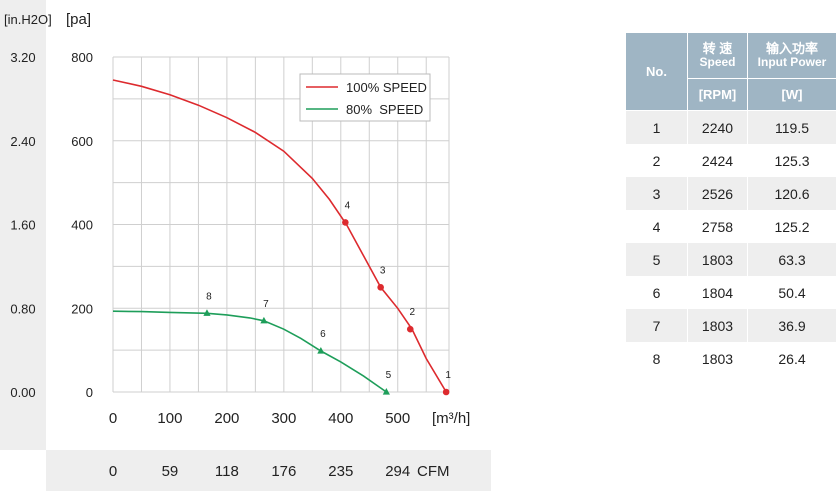 Image resolution: width=836 pixels, height=491 pixels. Describe the element at coordinates (82, 225) in the screenshot. I see `y-tick-label: 400` at that location.